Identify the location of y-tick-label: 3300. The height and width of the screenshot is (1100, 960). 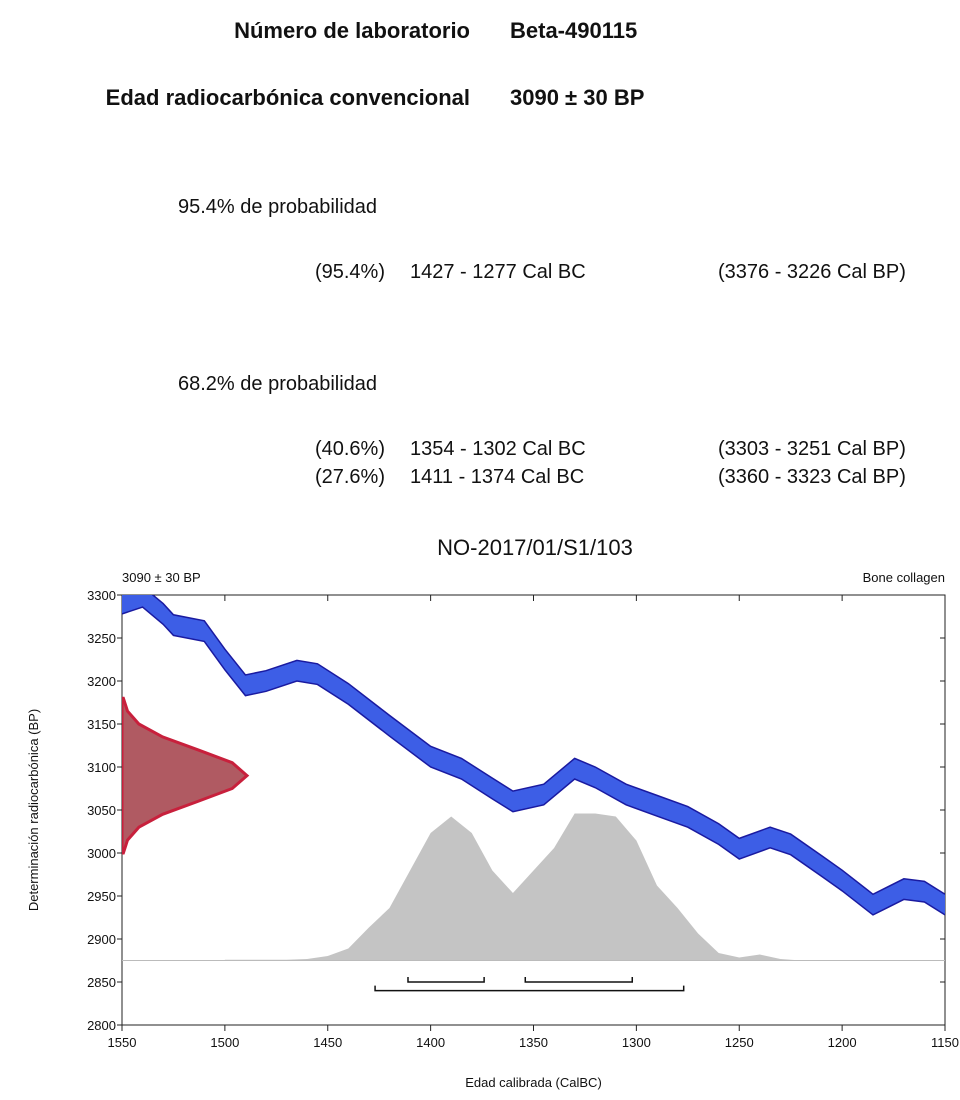
(101, 595).